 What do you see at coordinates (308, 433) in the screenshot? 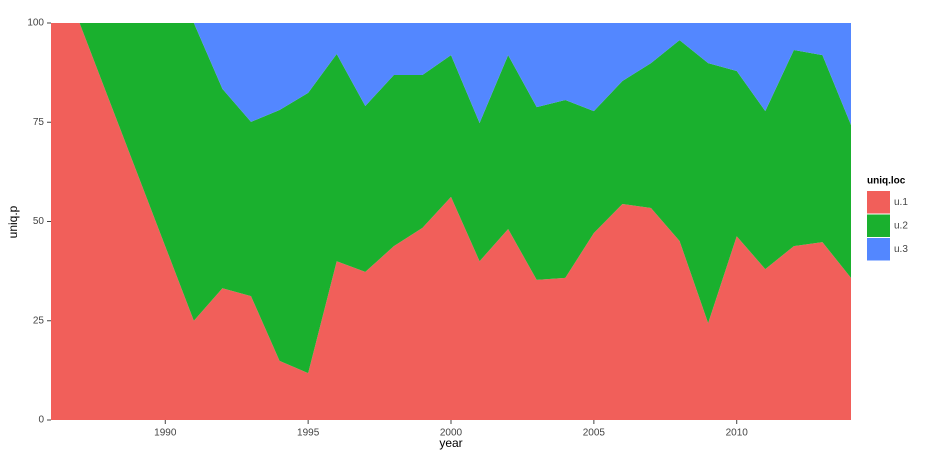
I see `x-tick-label: 1995` at bounding box center [308, 433].